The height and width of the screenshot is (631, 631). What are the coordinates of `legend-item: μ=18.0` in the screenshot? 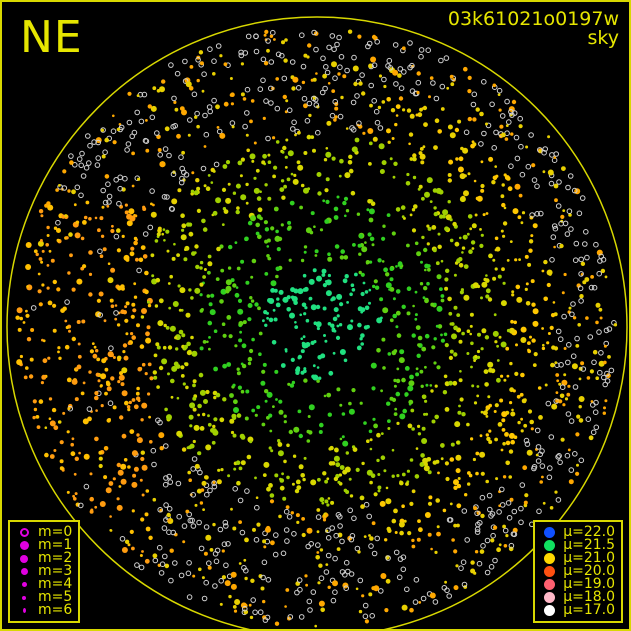 It's located at (578, 597).